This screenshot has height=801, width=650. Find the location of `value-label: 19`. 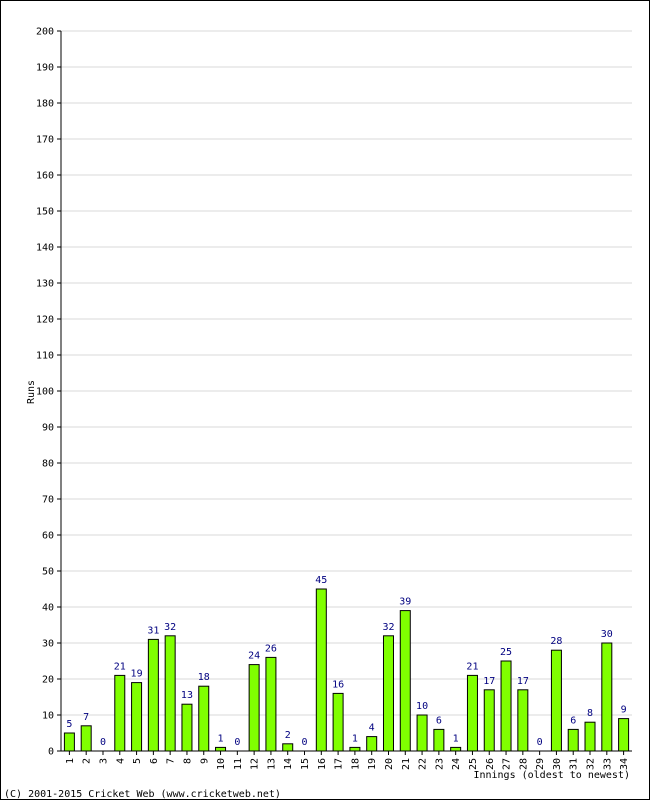

value-label: 19 is located at coordinates (137, 674).